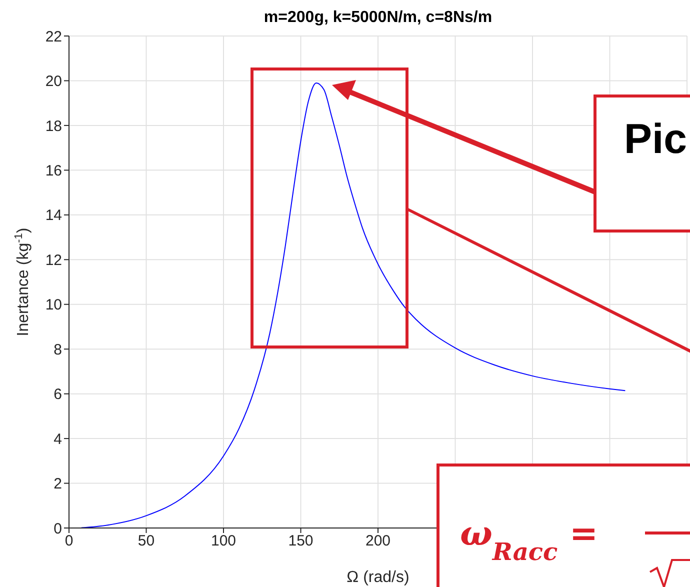 The image size is (690, 587). What do you see at coordinates (53, 215) in the screenshot?
I see `y-tick-label: 14` at bounding box center [53, 215].